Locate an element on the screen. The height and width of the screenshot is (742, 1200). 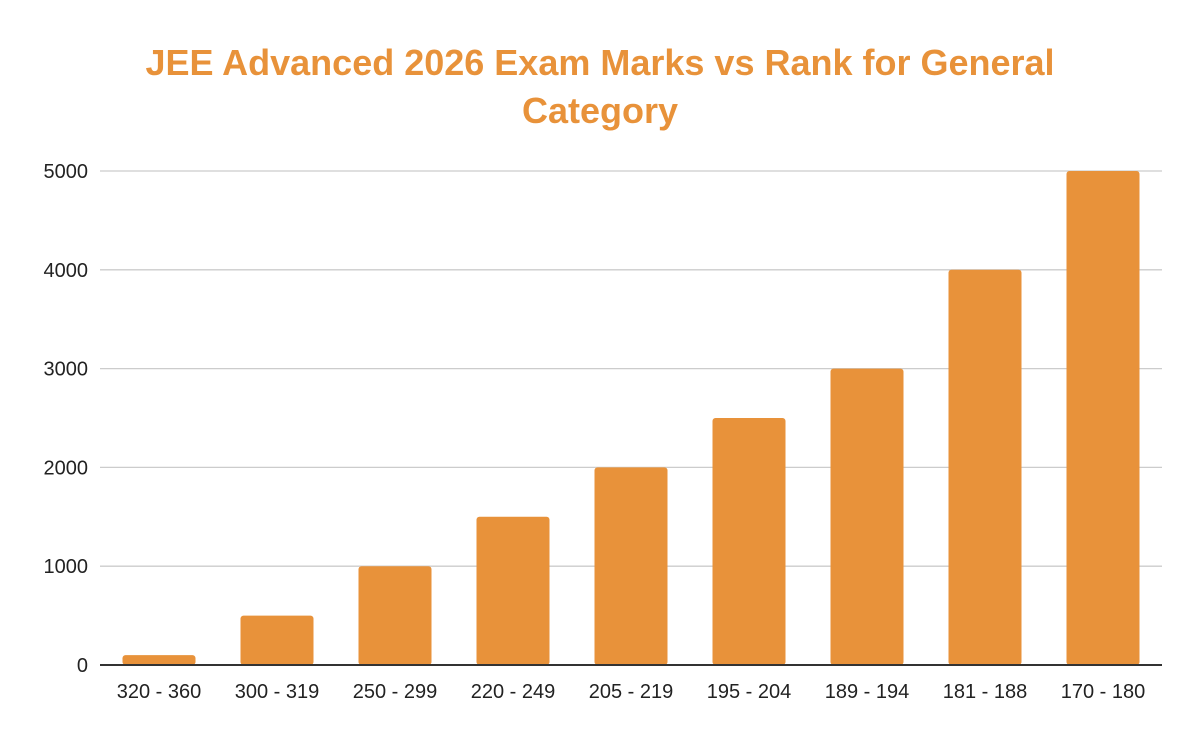
y-tick-label: 0 is located at coordinates (82, 666).